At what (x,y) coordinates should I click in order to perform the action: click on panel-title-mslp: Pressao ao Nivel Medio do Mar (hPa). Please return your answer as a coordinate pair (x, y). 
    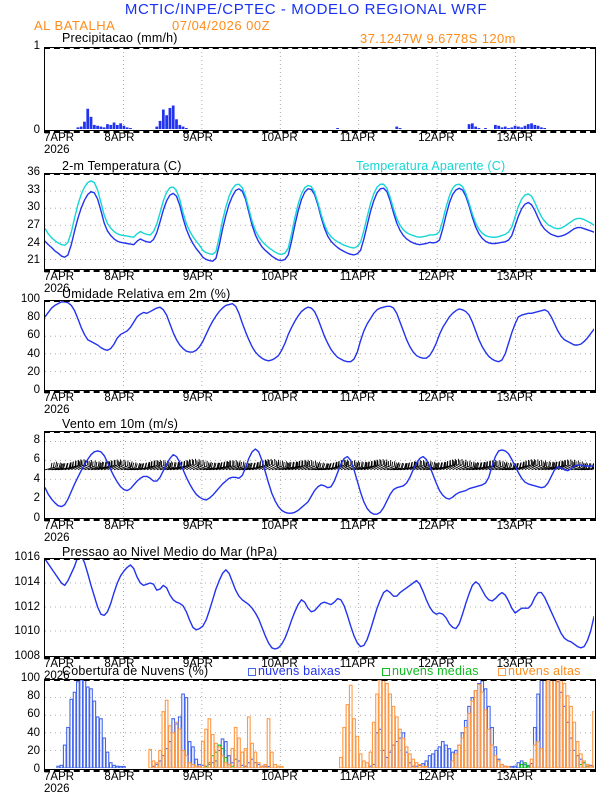
    Looking at the image, I should click on (169, 552).